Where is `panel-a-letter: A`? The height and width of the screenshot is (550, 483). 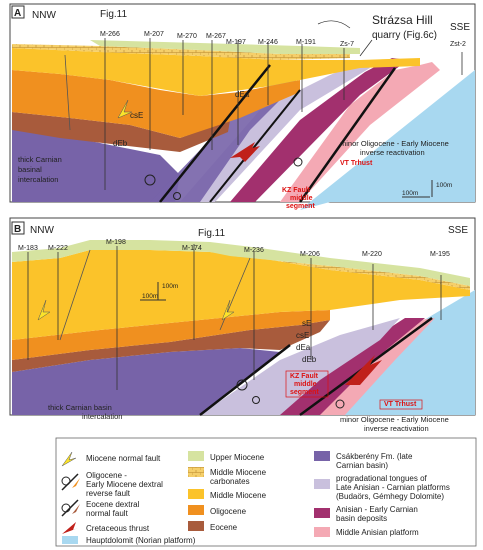
panel-a-letter: A is located at coordinates (17, 13).